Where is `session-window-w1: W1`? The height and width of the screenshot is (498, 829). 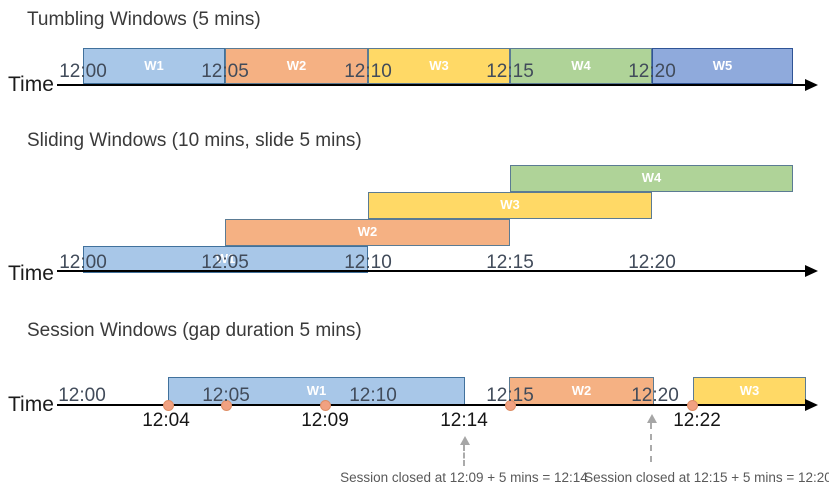 session-window-w1: W1 is located at coordinates (316, 391).